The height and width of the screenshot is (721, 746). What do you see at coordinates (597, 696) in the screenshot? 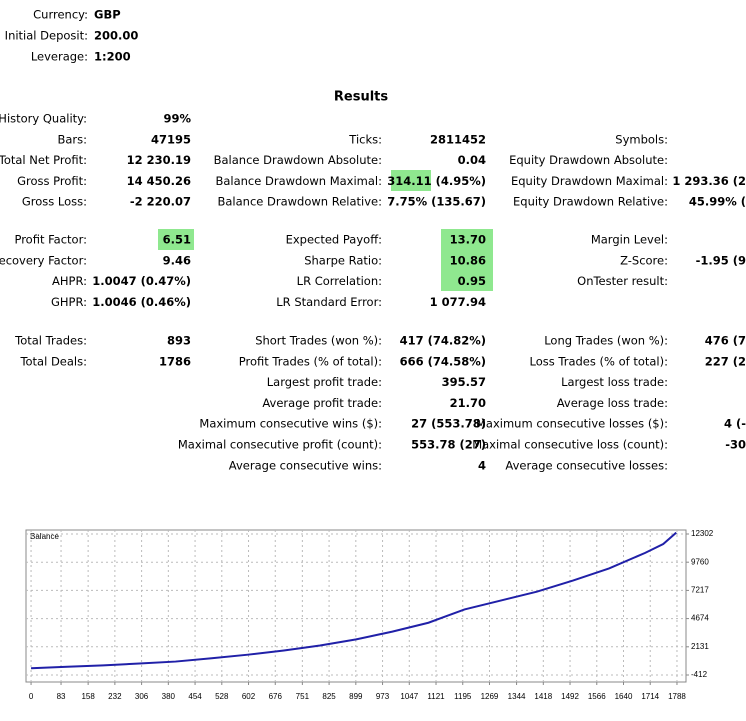
I see `x-tick-label: 1566` at bounding box center [597, 696].